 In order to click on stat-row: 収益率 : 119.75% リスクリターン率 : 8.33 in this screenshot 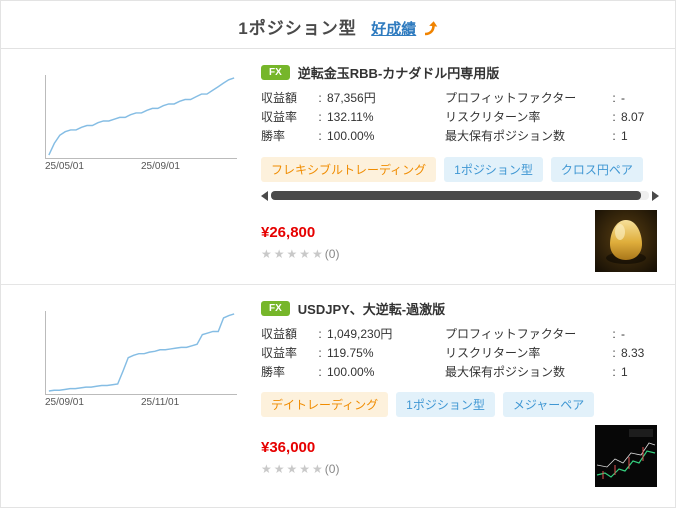, I will do `click(460, 353)`.